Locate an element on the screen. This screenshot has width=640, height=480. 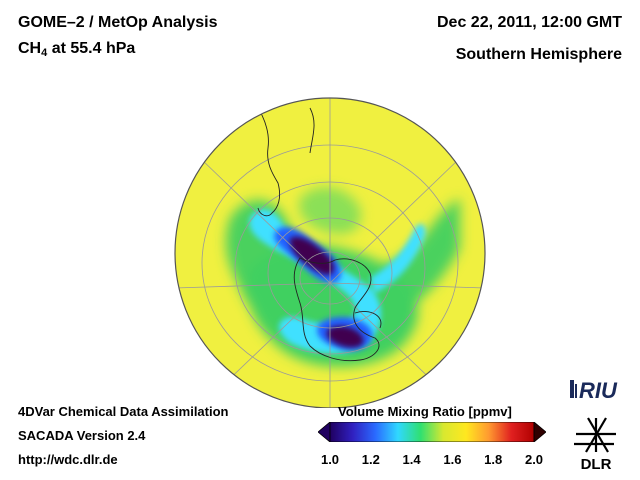
analysis-datetime: Dec 22, 2011, 12:00 GMT is located at coordinates (529, 22).